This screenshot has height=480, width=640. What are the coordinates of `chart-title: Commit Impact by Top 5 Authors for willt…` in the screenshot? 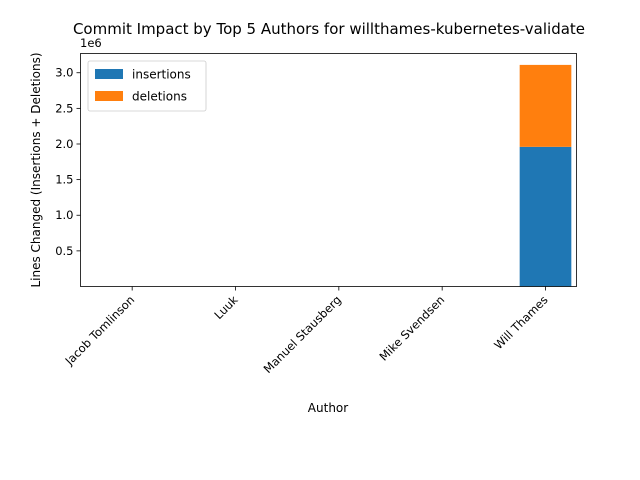 It's located at (329, 29).